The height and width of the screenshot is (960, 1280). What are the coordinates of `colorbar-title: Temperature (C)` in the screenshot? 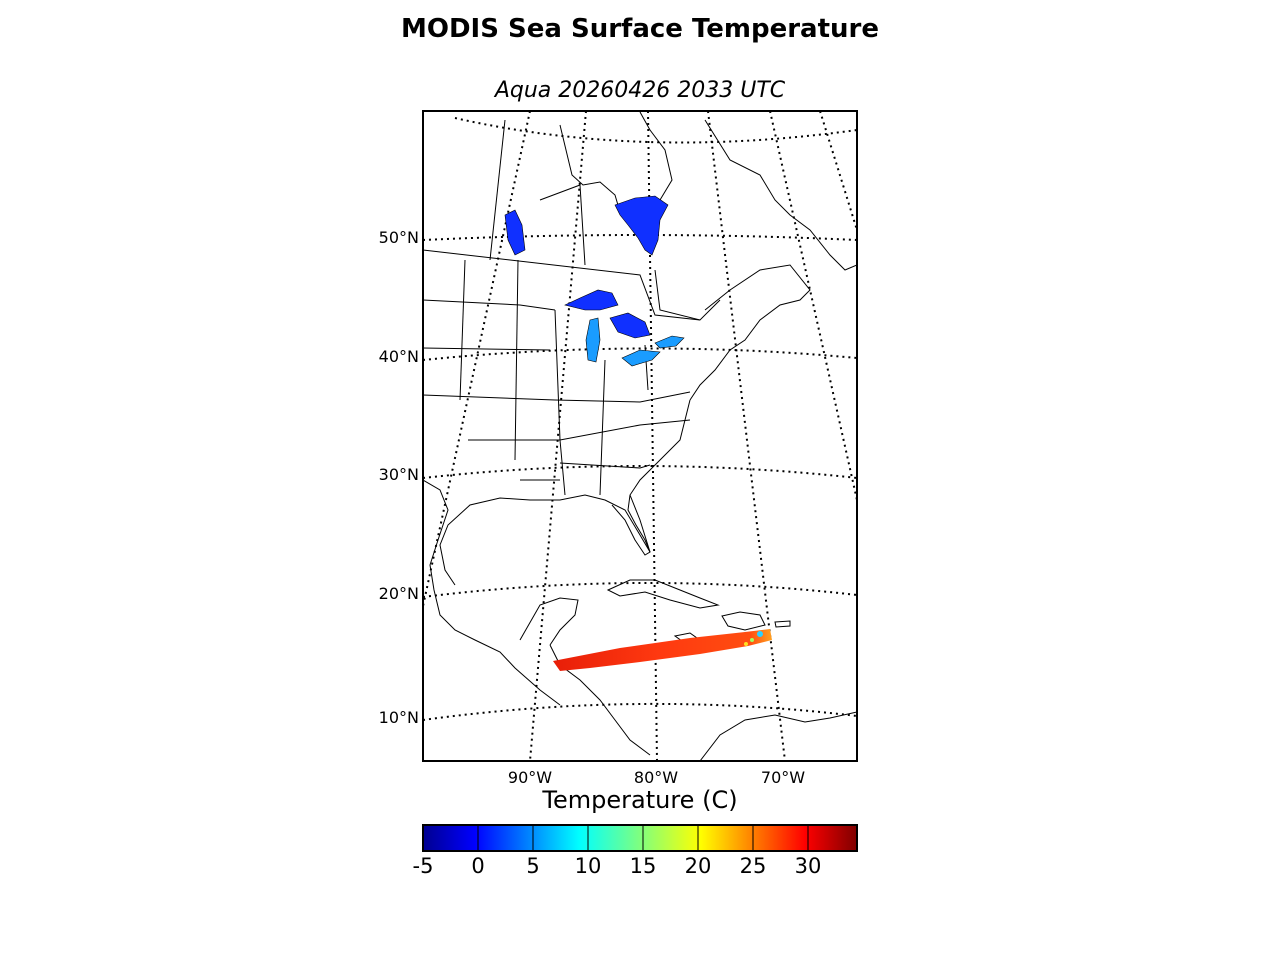 It's located at (640, 800).